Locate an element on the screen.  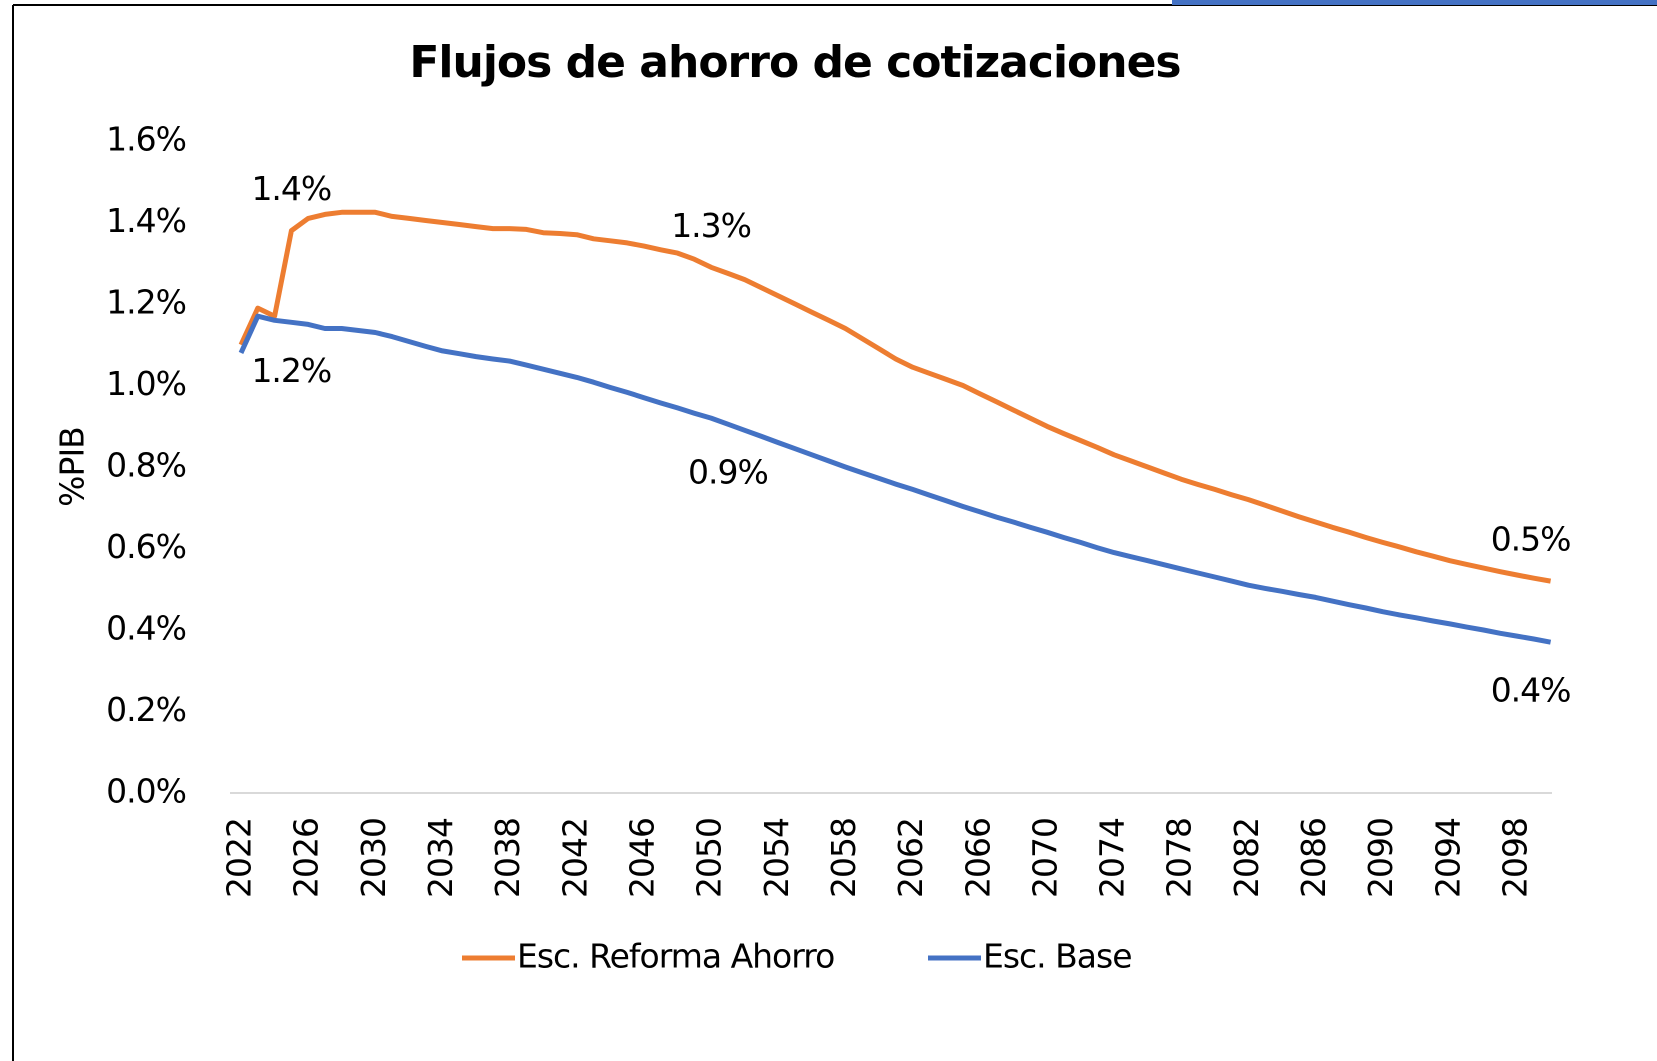
x-tick-label: 2046 is located at coordinates (641, 858).